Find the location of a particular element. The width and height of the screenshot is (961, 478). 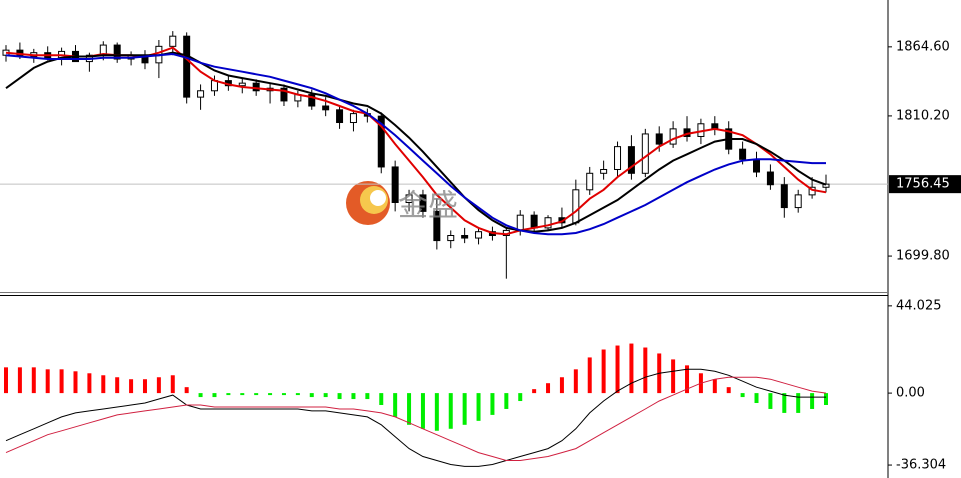

y-tick-label: 1699.80 is located at coordinates (923, 256).